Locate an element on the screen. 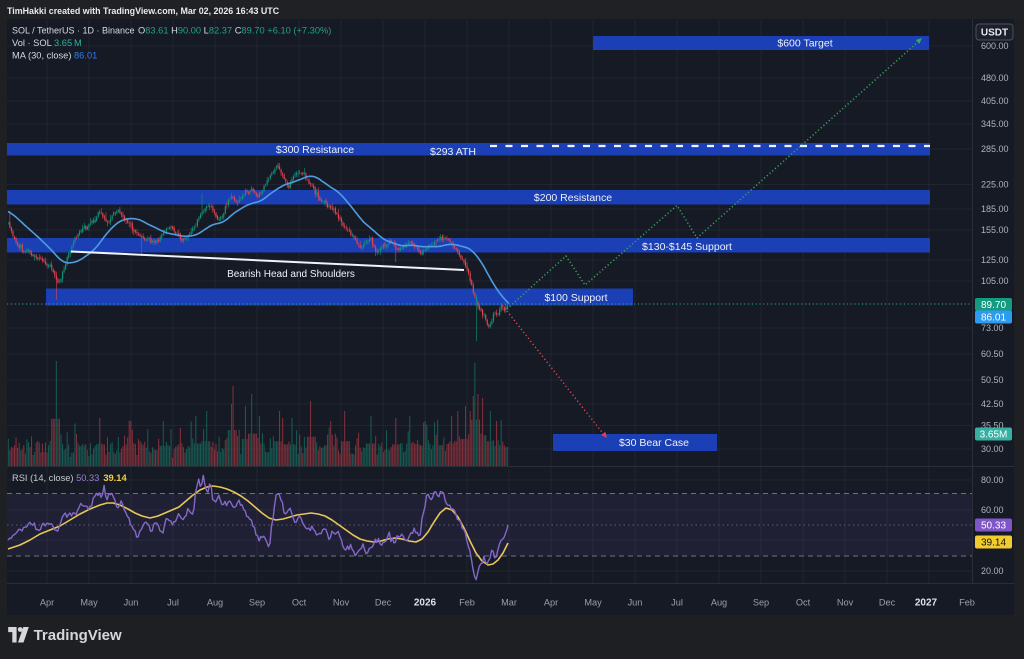  svg-text: 80.00 is located at coordinates (992, 480).